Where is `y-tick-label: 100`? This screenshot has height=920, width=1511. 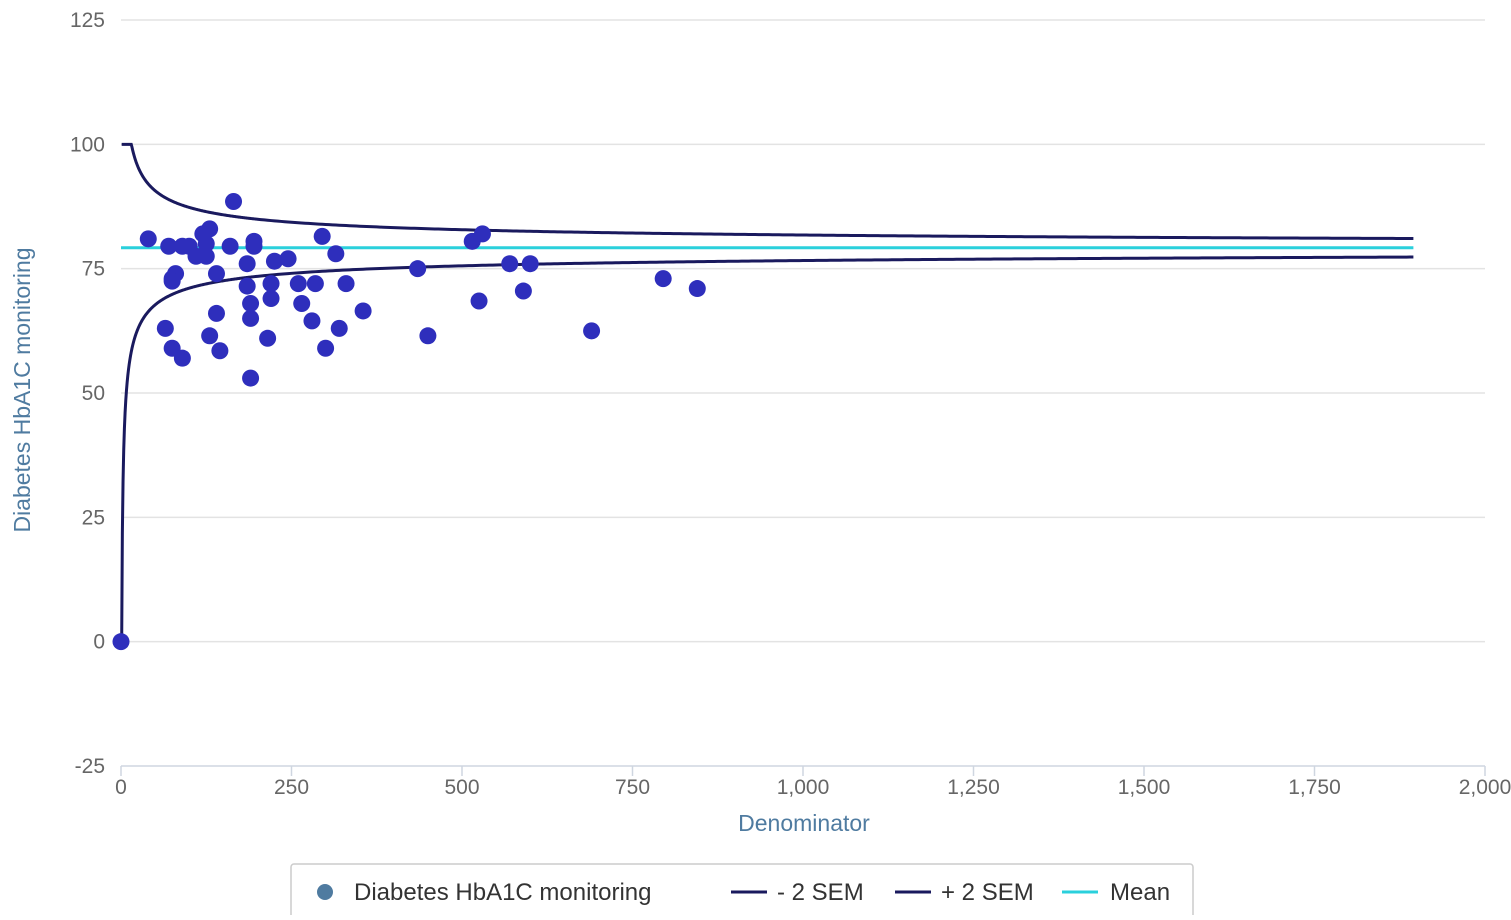
y-tick-label: 100 is located at coordinates (87, 144).